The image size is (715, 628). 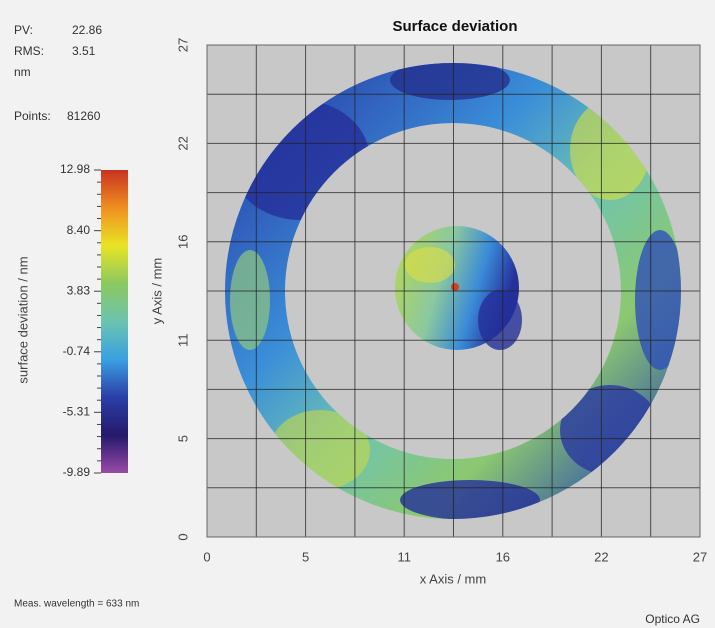 I want to click on chart-title: Surface deviation, so click(x=454, y=26).